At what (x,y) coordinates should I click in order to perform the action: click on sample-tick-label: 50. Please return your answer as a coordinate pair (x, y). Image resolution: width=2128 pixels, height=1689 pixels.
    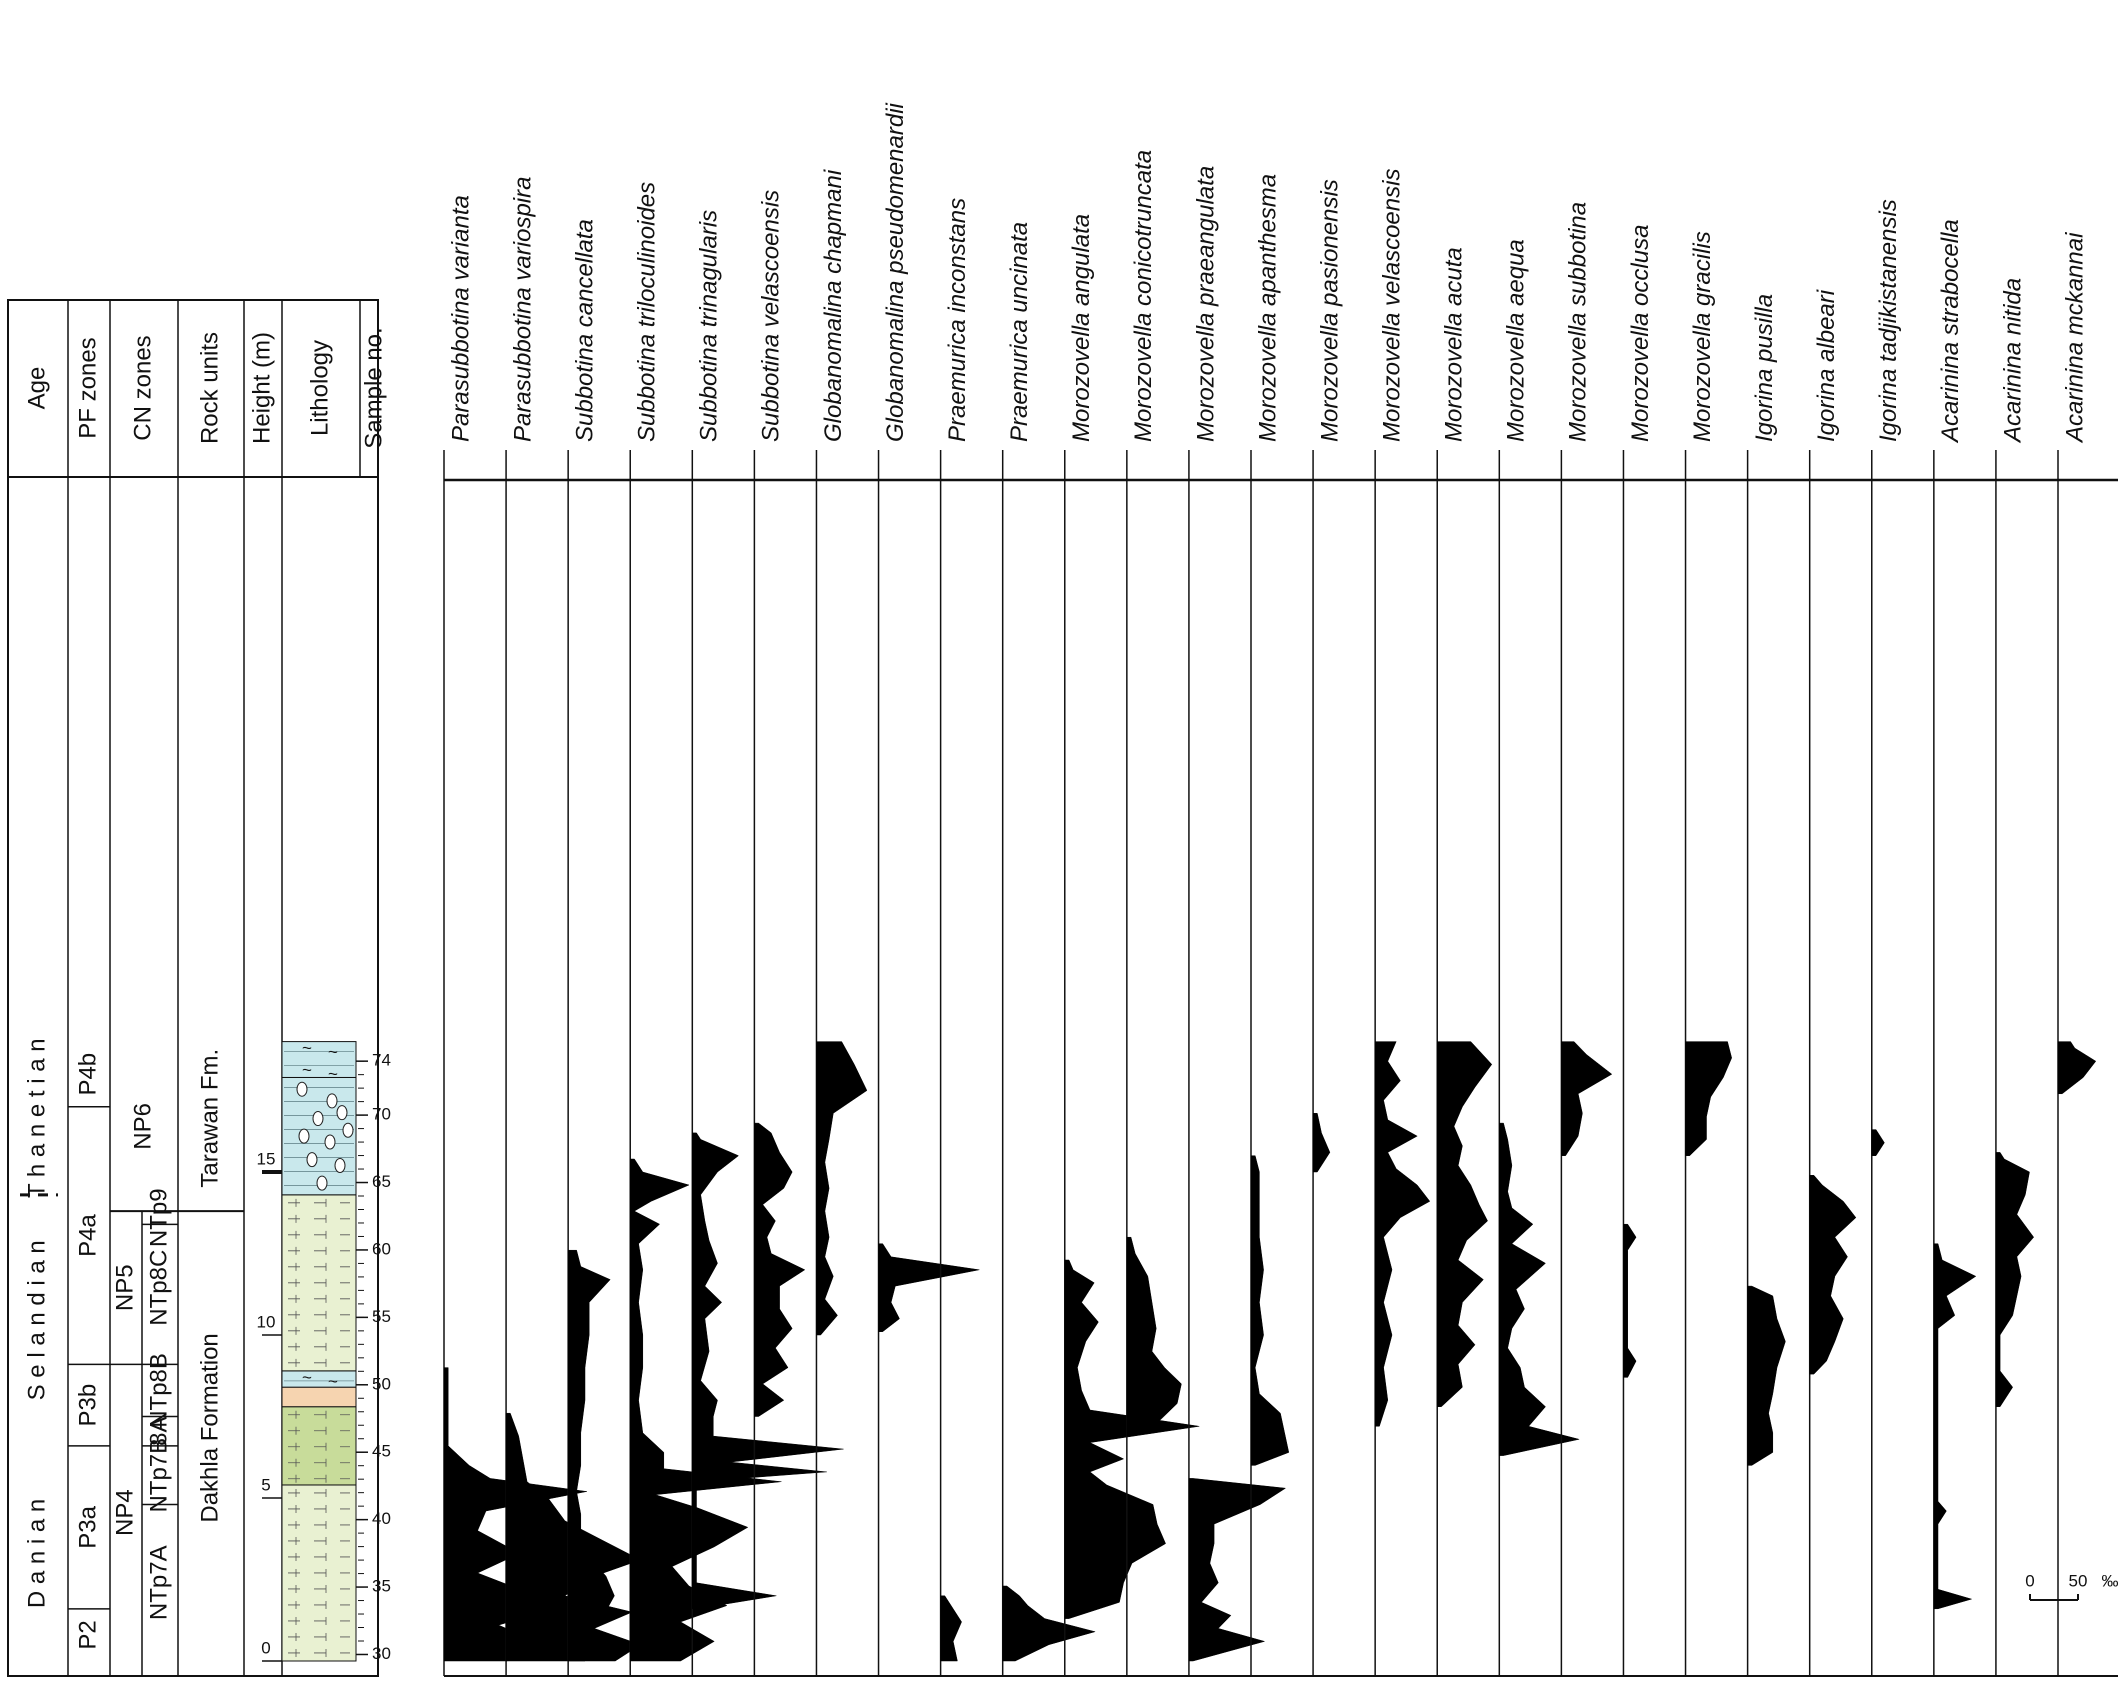
    Looking at the image, I should click on (381, 1383).